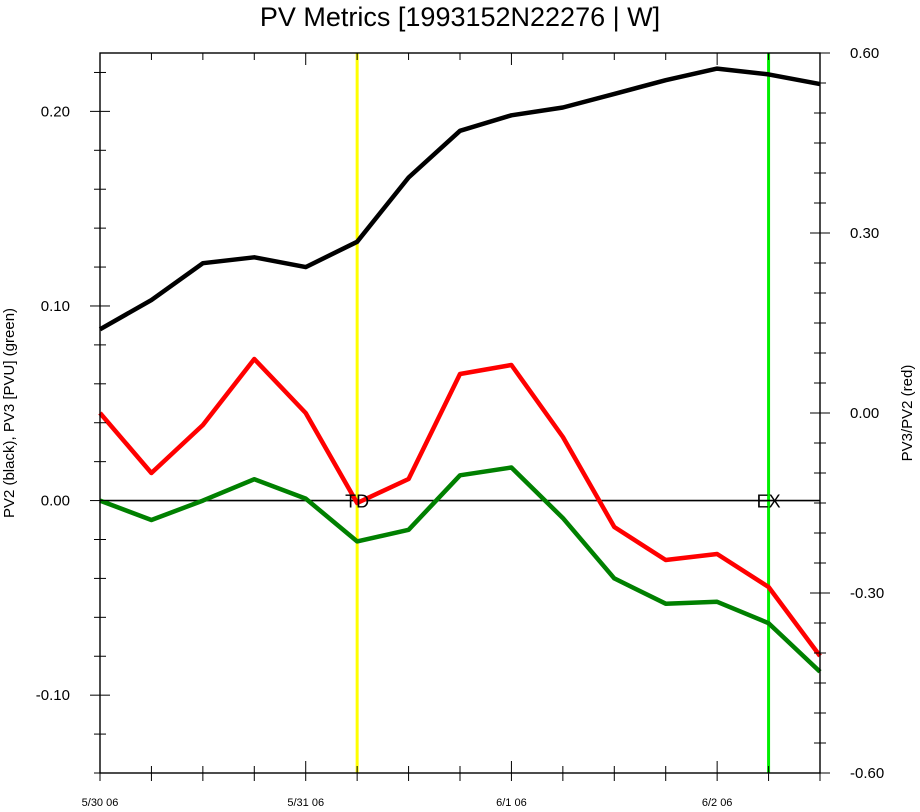 The width and height of the screenshot is (920, 812). I want to click on left-tick-label: 0.10, so click(55, 306).